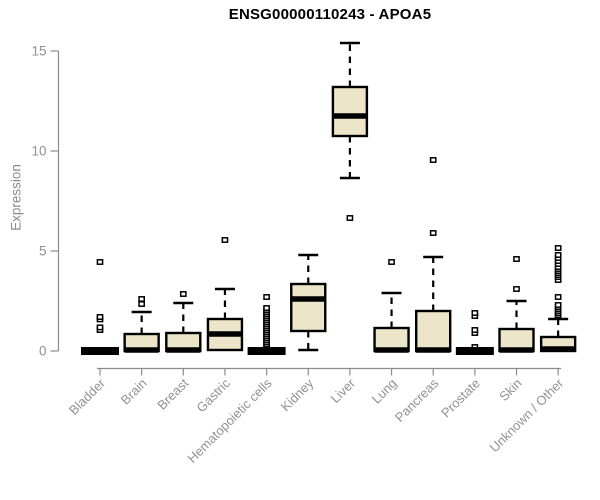 The height and width of the screenshot is (500, 600). What do you see at coordinates (38, 151) in the screenshot?
I see `y-tick-label: 10` at bounding box center [38, 151].